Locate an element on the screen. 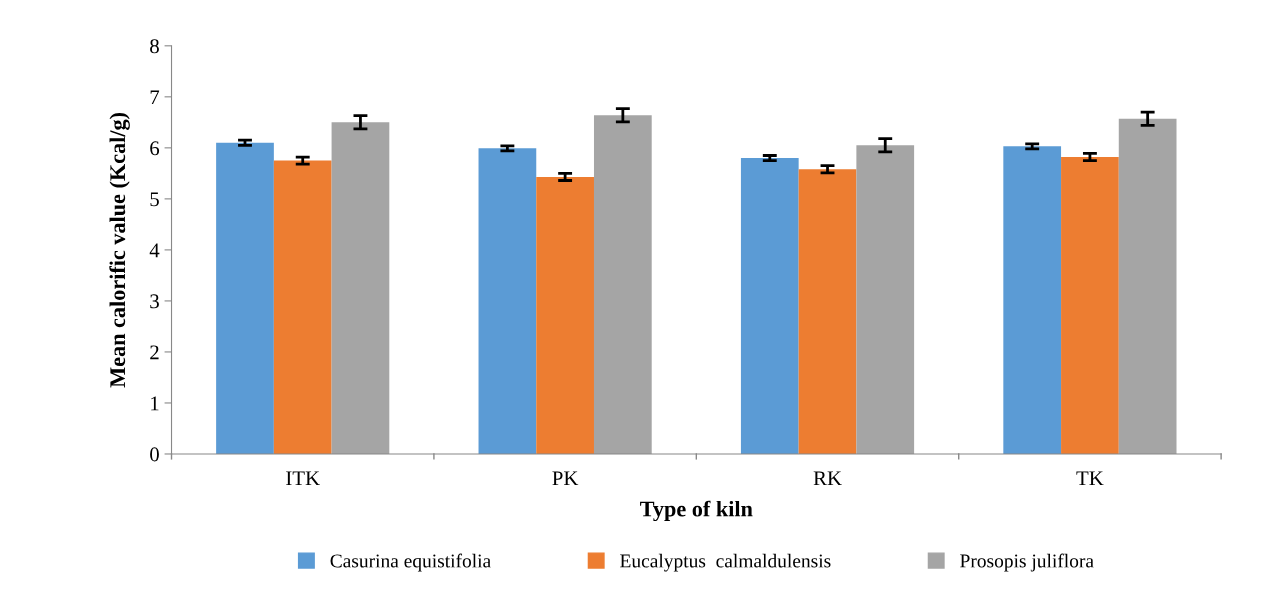  x-axis-title: Type of kiln is located at coordinates (696, 511).